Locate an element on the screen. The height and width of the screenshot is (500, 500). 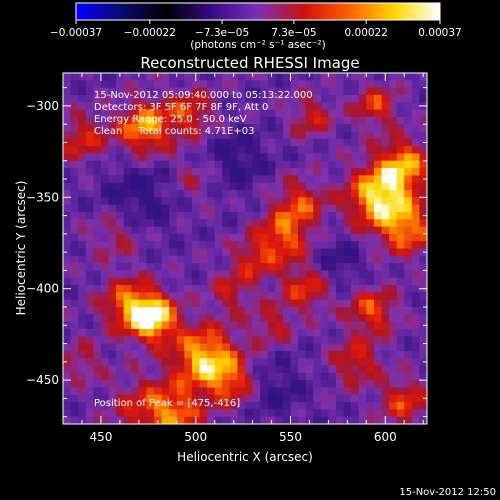
y-tick-label: −400 is located at coordinates (42, 289).